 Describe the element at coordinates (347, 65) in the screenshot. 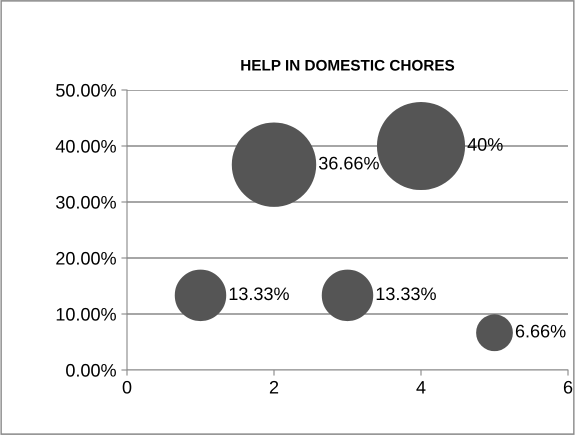

I see `chart-title: HELP IN DOMESTIC CHORES` at that location.